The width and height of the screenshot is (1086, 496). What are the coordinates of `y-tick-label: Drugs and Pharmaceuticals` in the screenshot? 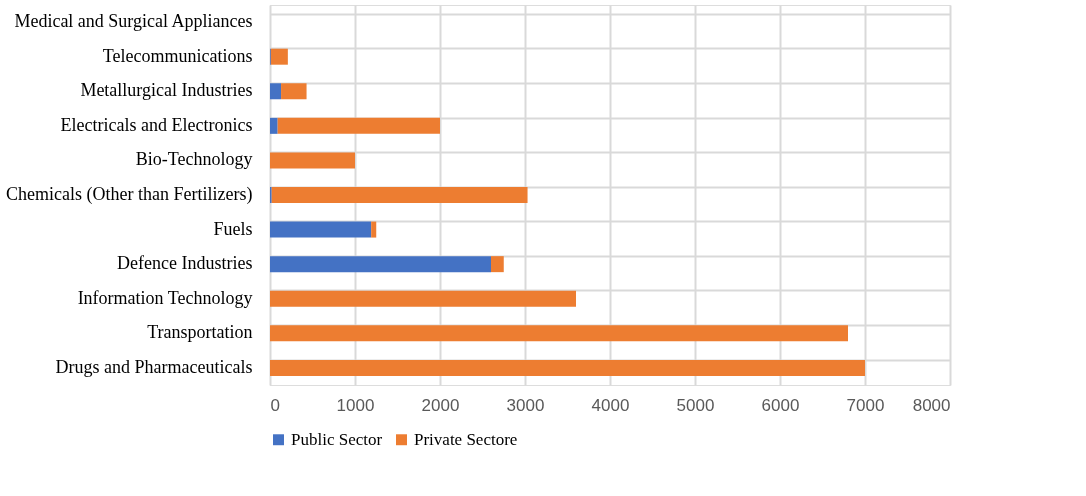 It's located at (154, 366).